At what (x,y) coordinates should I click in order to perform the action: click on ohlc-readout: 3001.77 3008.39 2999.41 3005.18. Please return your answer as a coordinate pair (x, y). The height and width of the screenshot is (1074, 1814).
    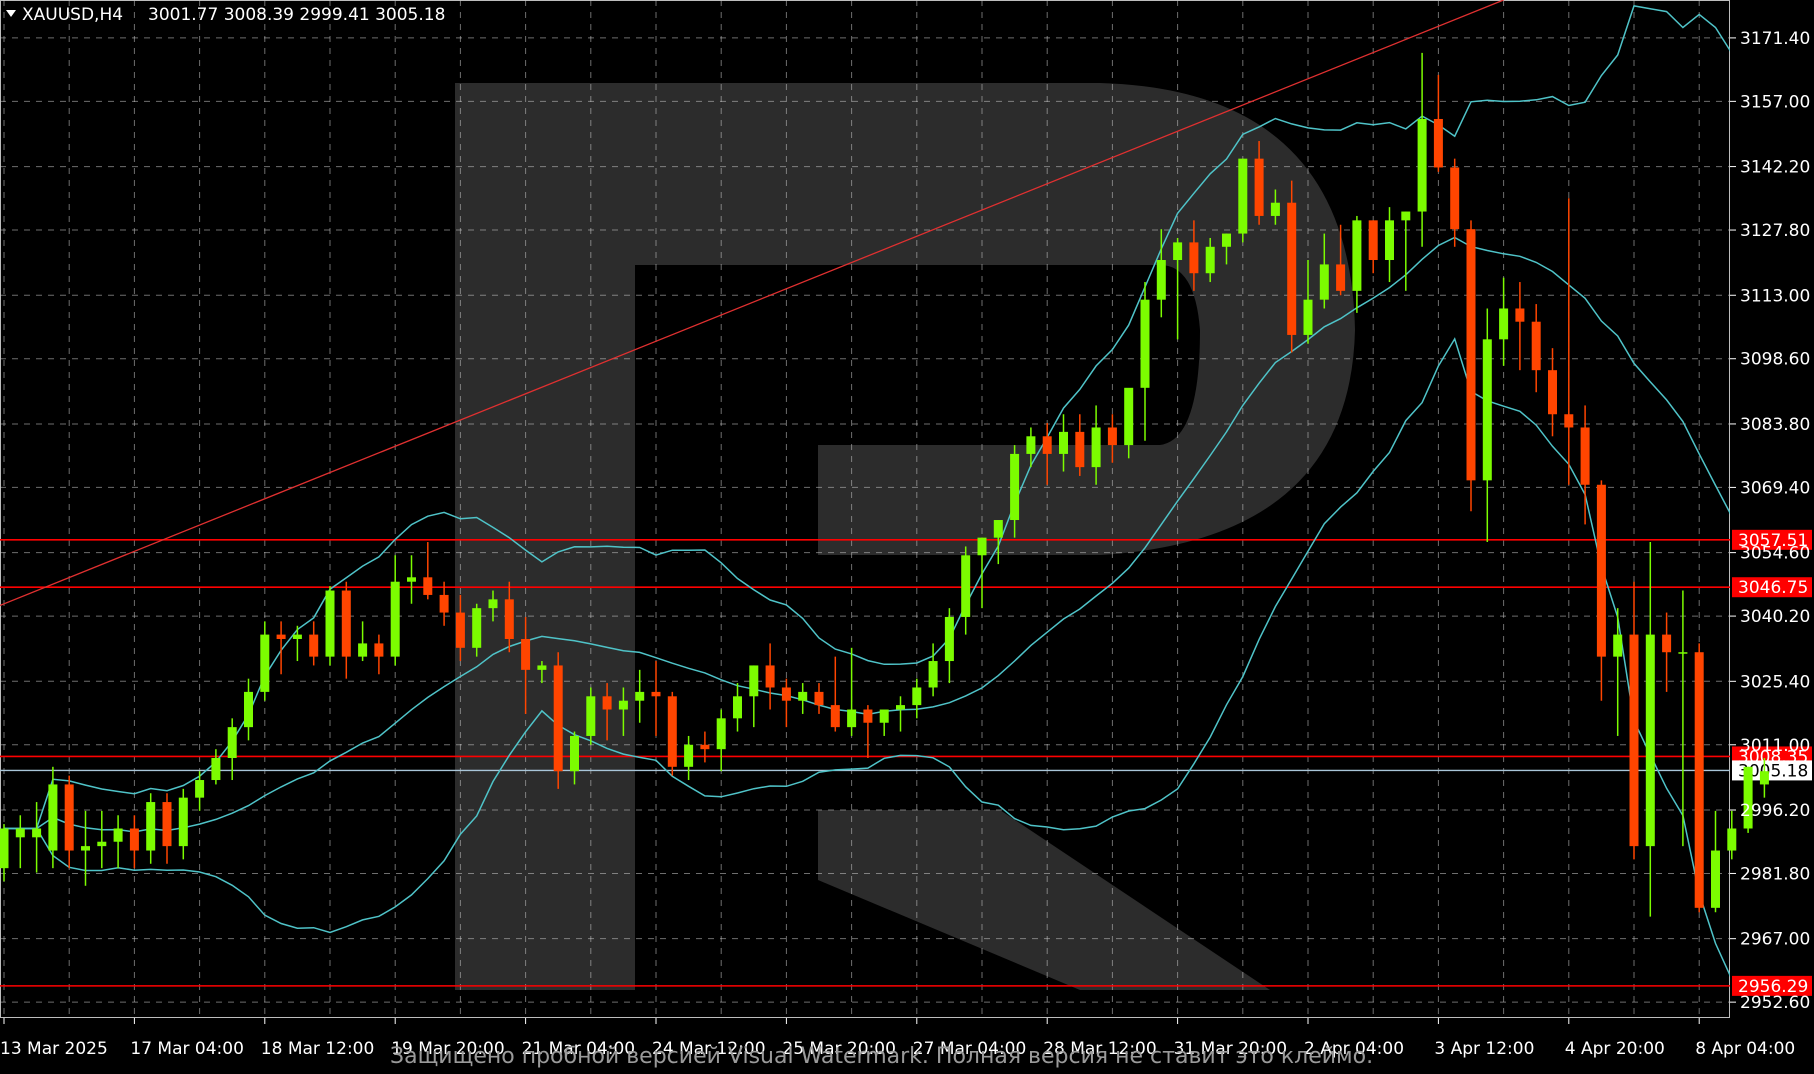
    Looking at the image, I should click on (296, 15).